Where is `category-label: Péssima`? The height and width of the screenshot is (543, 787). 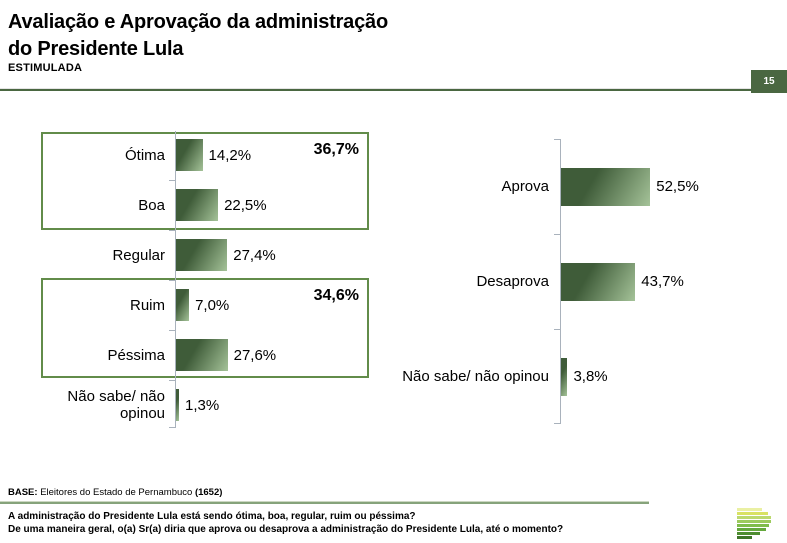 category-label: Péssima is located at coordinates (136, 355).